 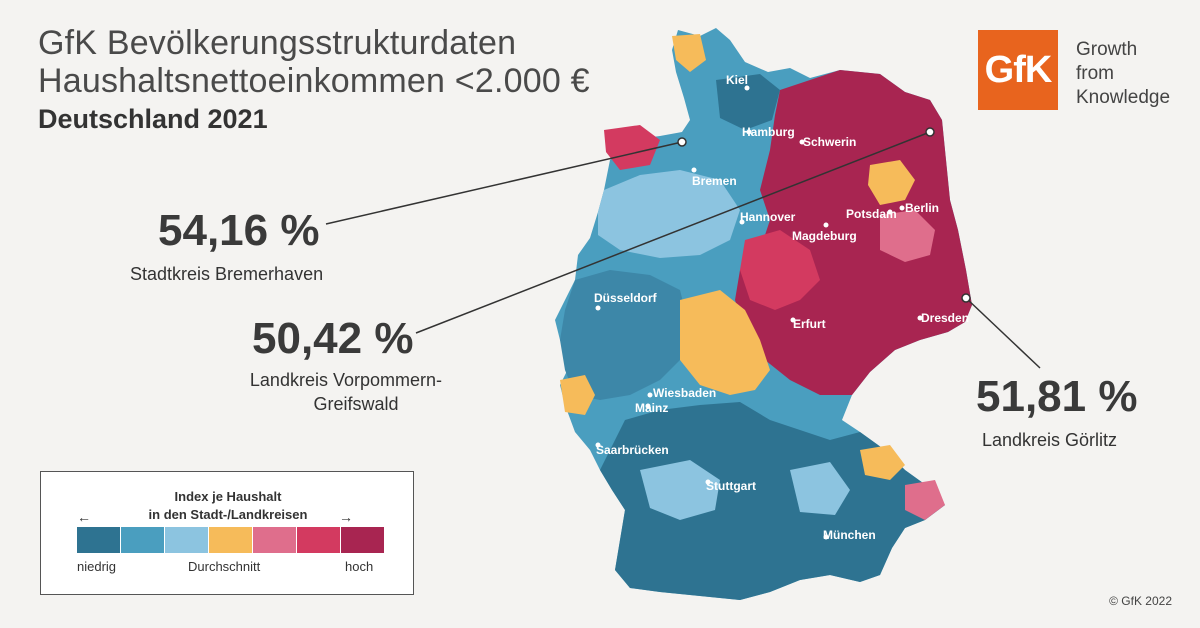 What do you see at coordinates (359, 566) in the screenshot?
I see `legend-label-high: hoch` at bounding box center [359, 566].